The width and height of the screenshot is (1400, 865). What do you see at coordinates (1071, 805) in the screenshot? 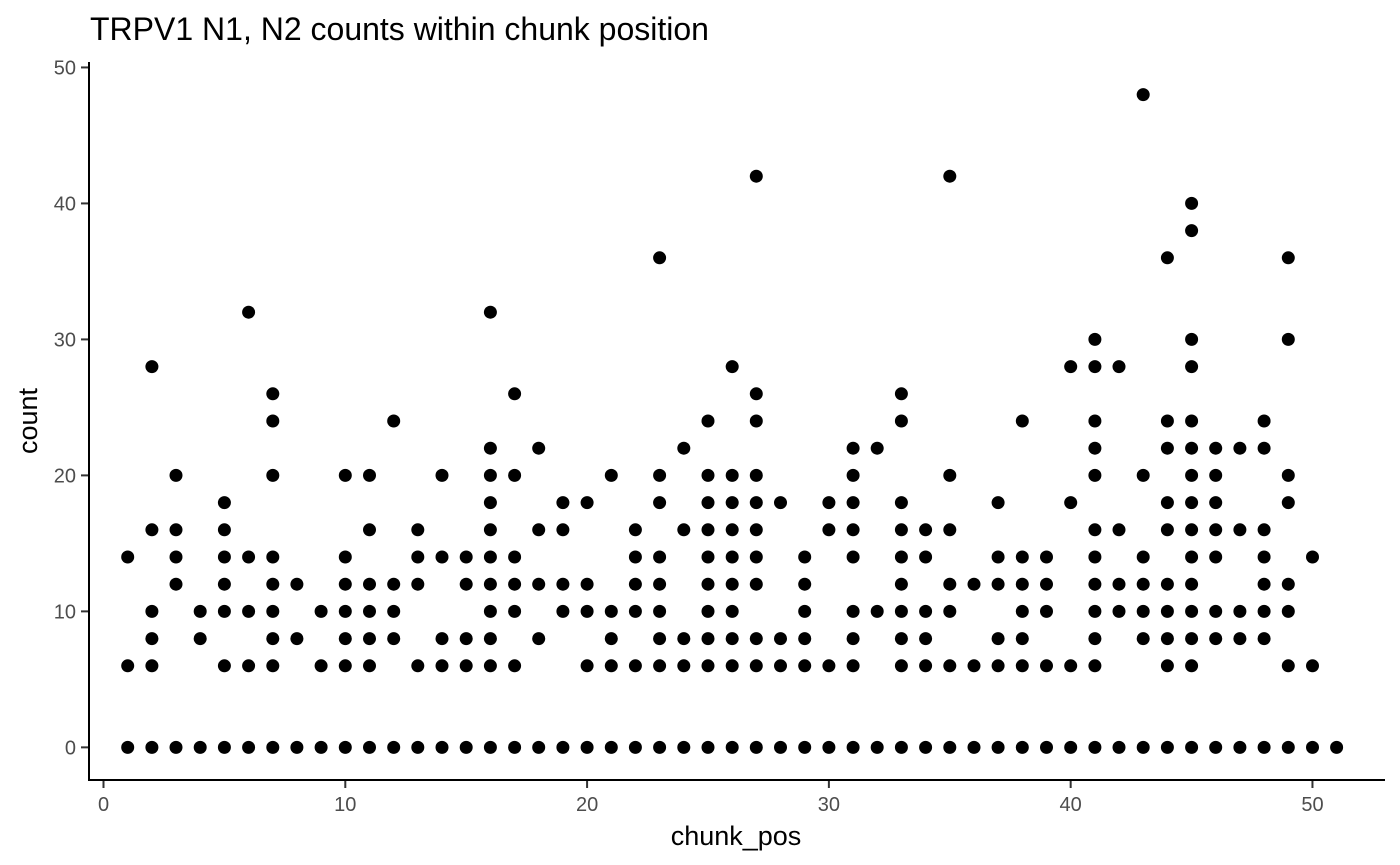
I see `x-tick-label: 40` at bounding box center [1071, 805].